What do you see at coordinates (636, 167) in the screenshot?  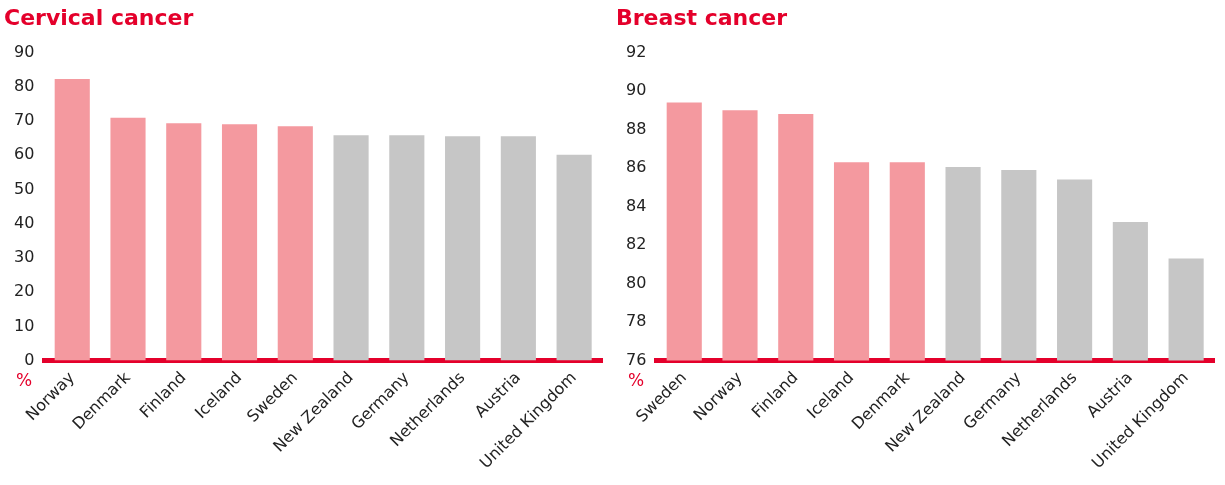 I see `y-tick-label: 86` at bounding box center [636, 167].